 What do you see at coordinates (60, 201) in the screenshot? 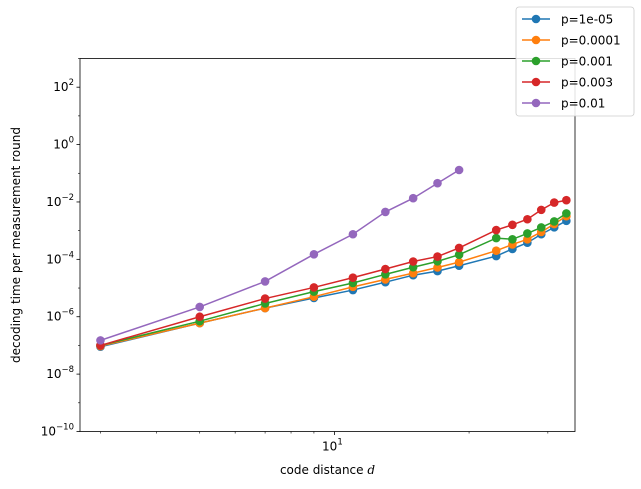
I see `y-tick-label: 10⁻²` at bounding box center [60, 201].